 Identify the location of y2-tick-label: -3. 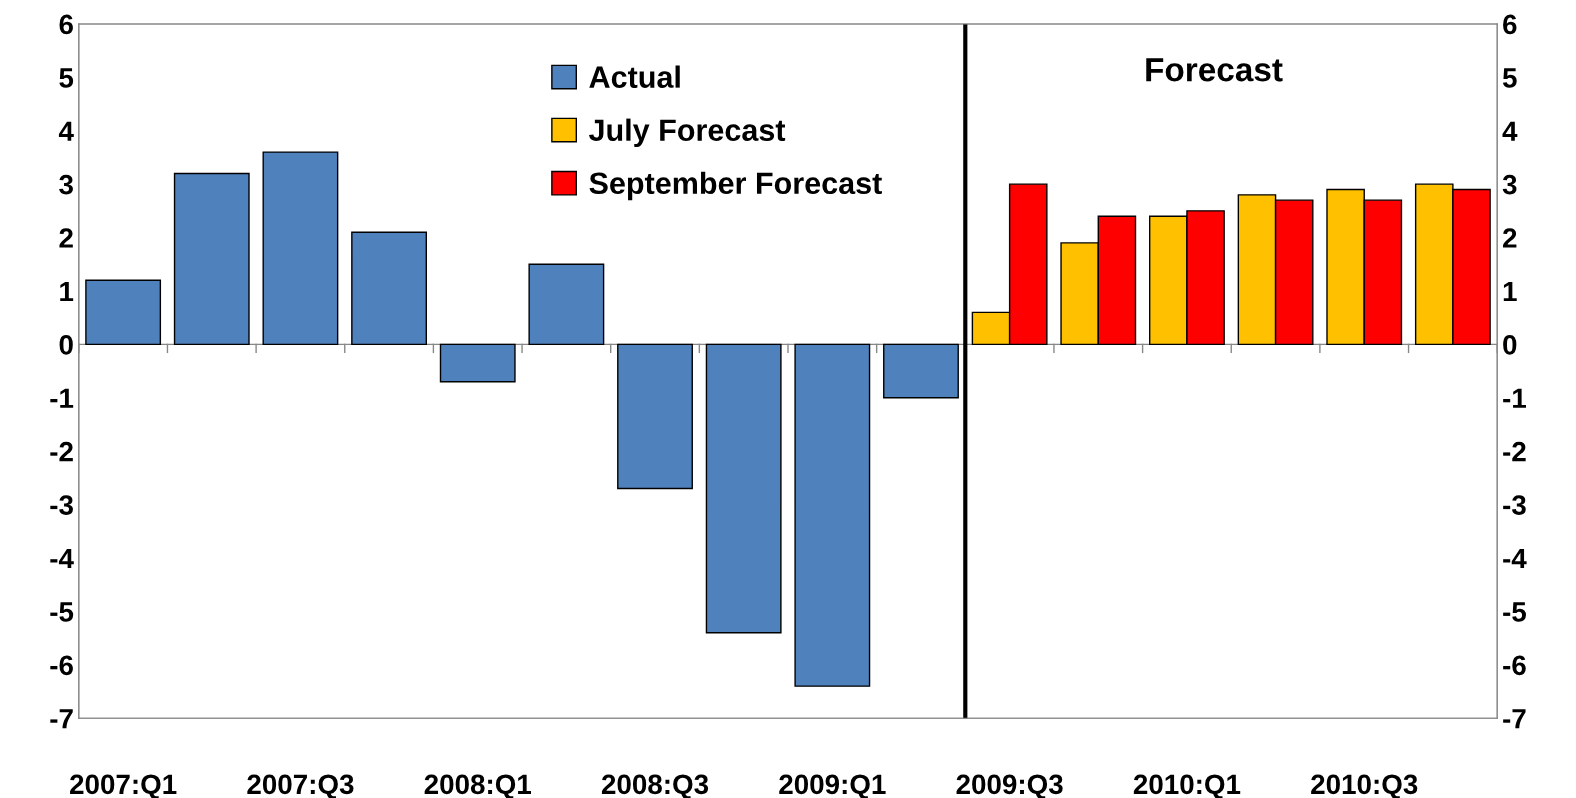
(1514, 505).